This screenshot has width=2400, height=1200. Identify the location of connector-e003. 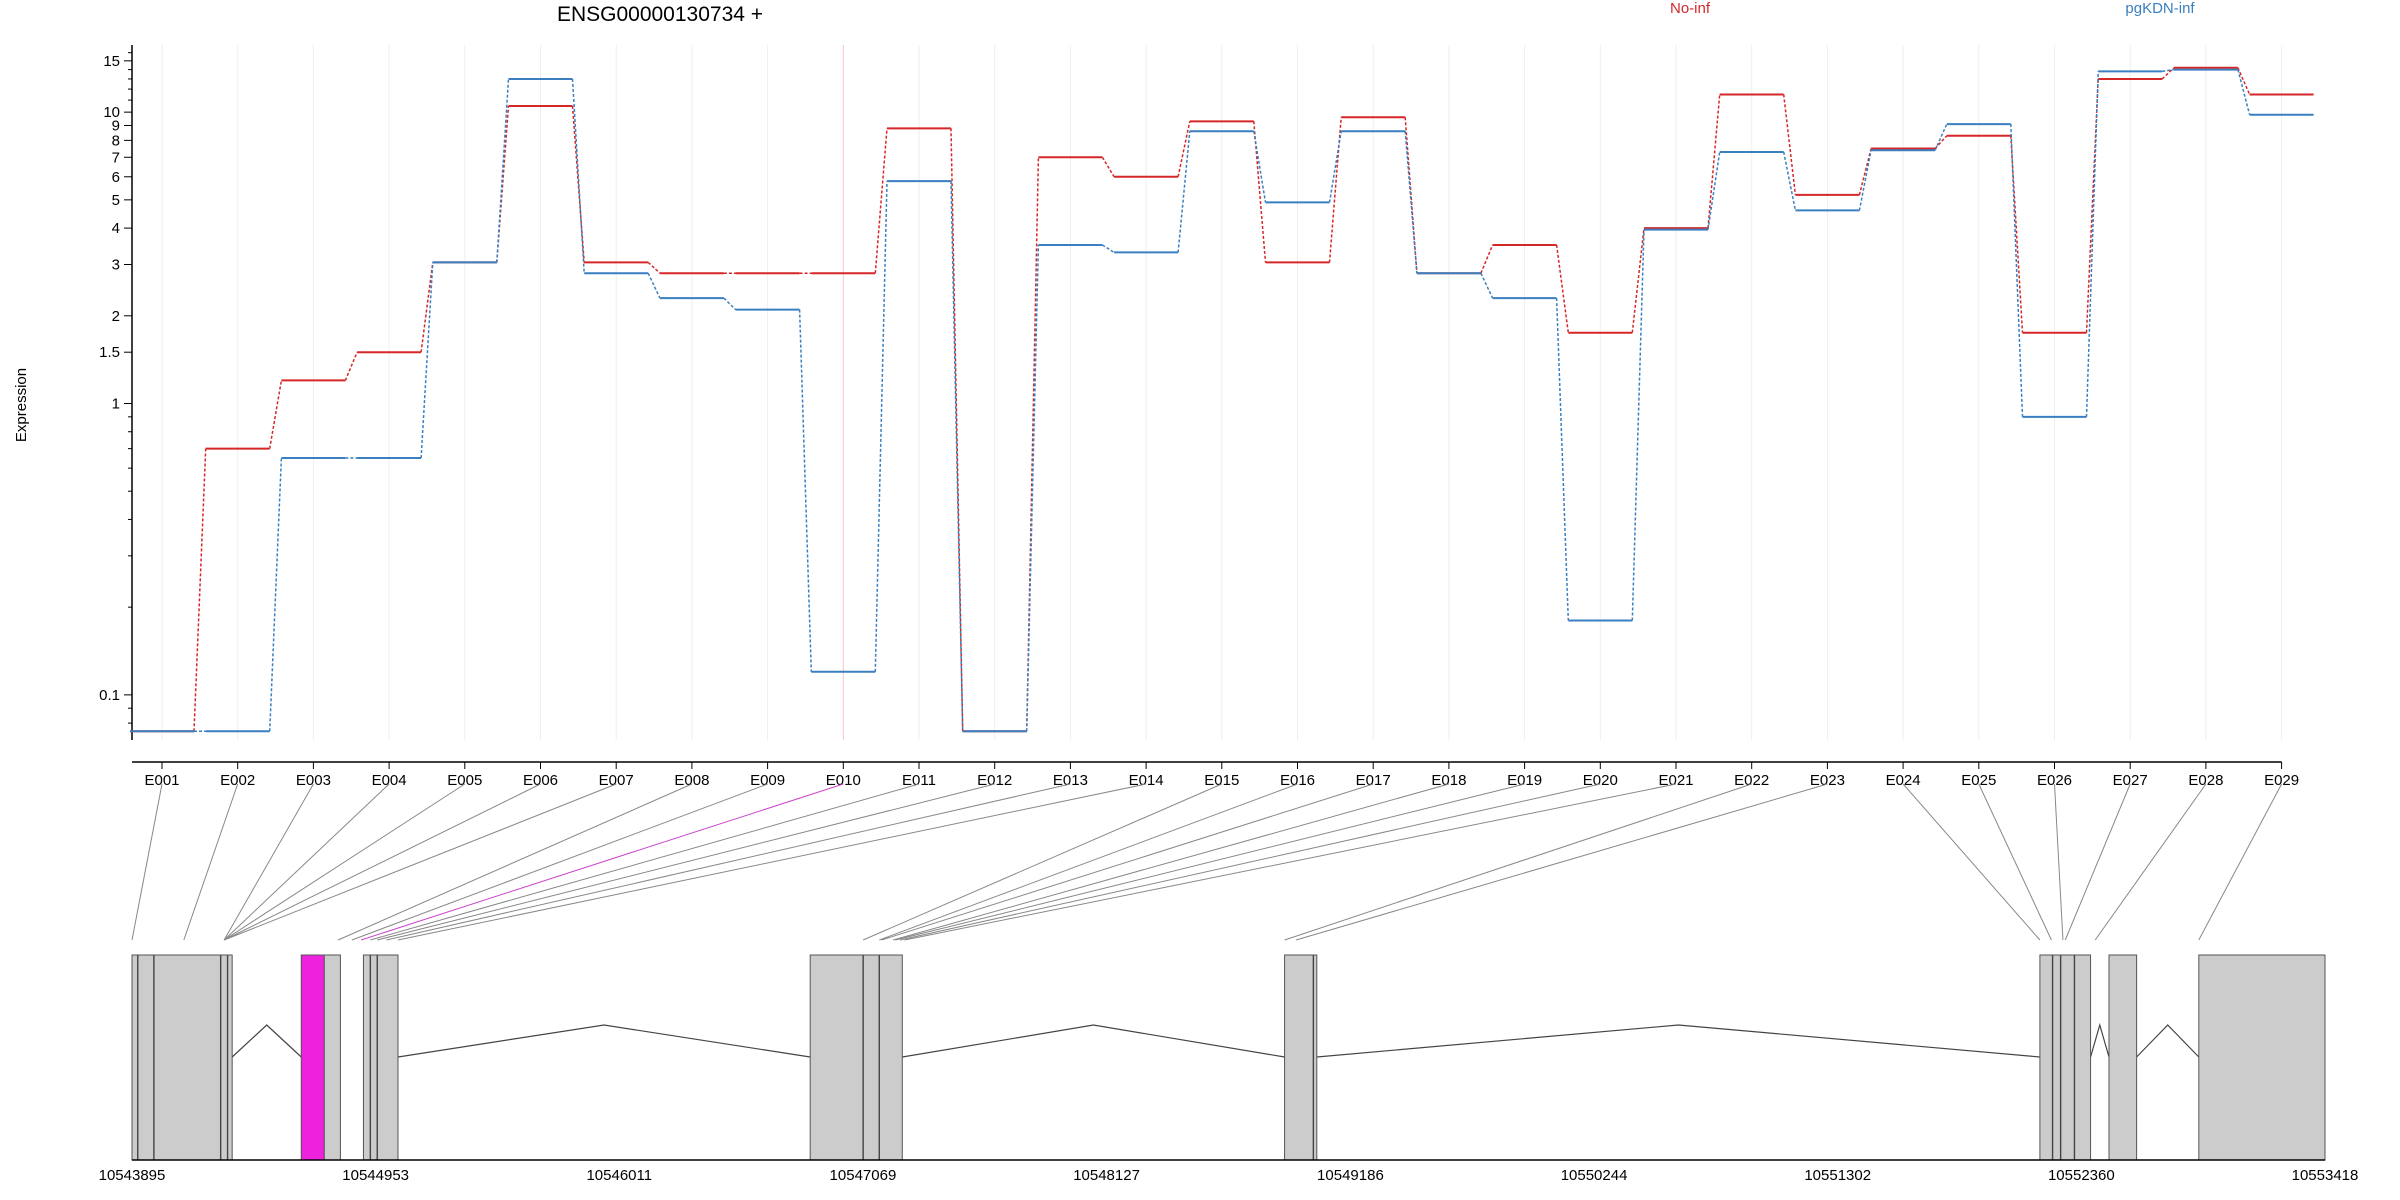
(268, 862).